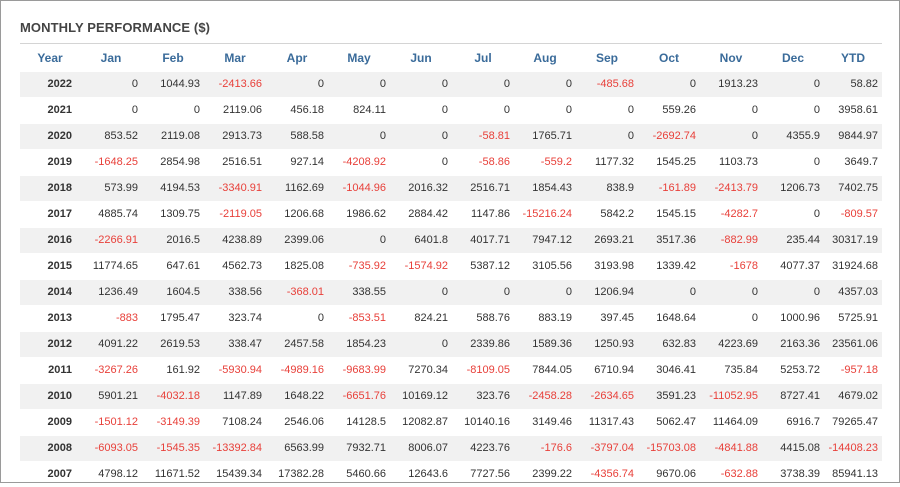 The width and height of the screenshot is (900, 487). What do you see at coordinates (669, 241) in the screenshot?
I see `month-value-cell: 3517.36` at bounding box center [669, 241].